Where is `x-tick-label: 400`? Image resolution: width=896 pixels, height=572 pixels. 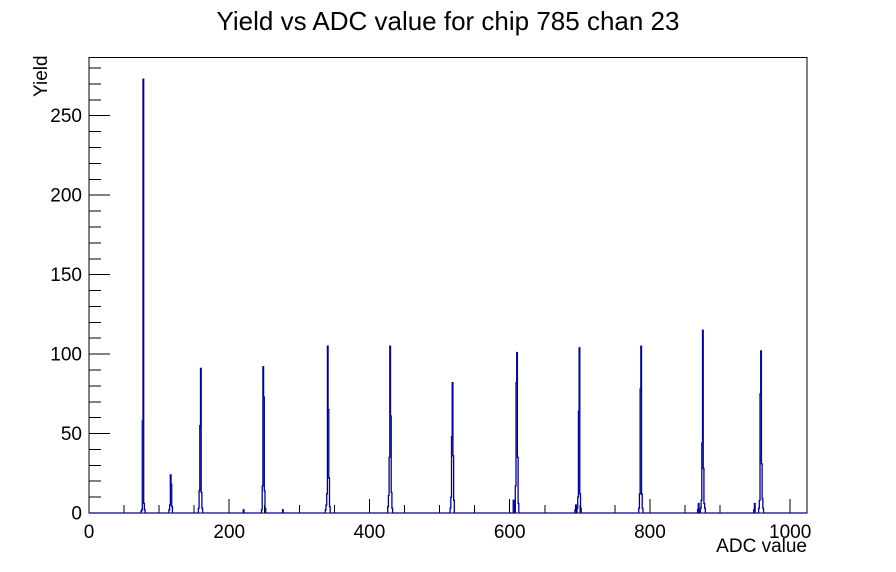 x-tick-label: 400 is located at coordinates (370, 532).